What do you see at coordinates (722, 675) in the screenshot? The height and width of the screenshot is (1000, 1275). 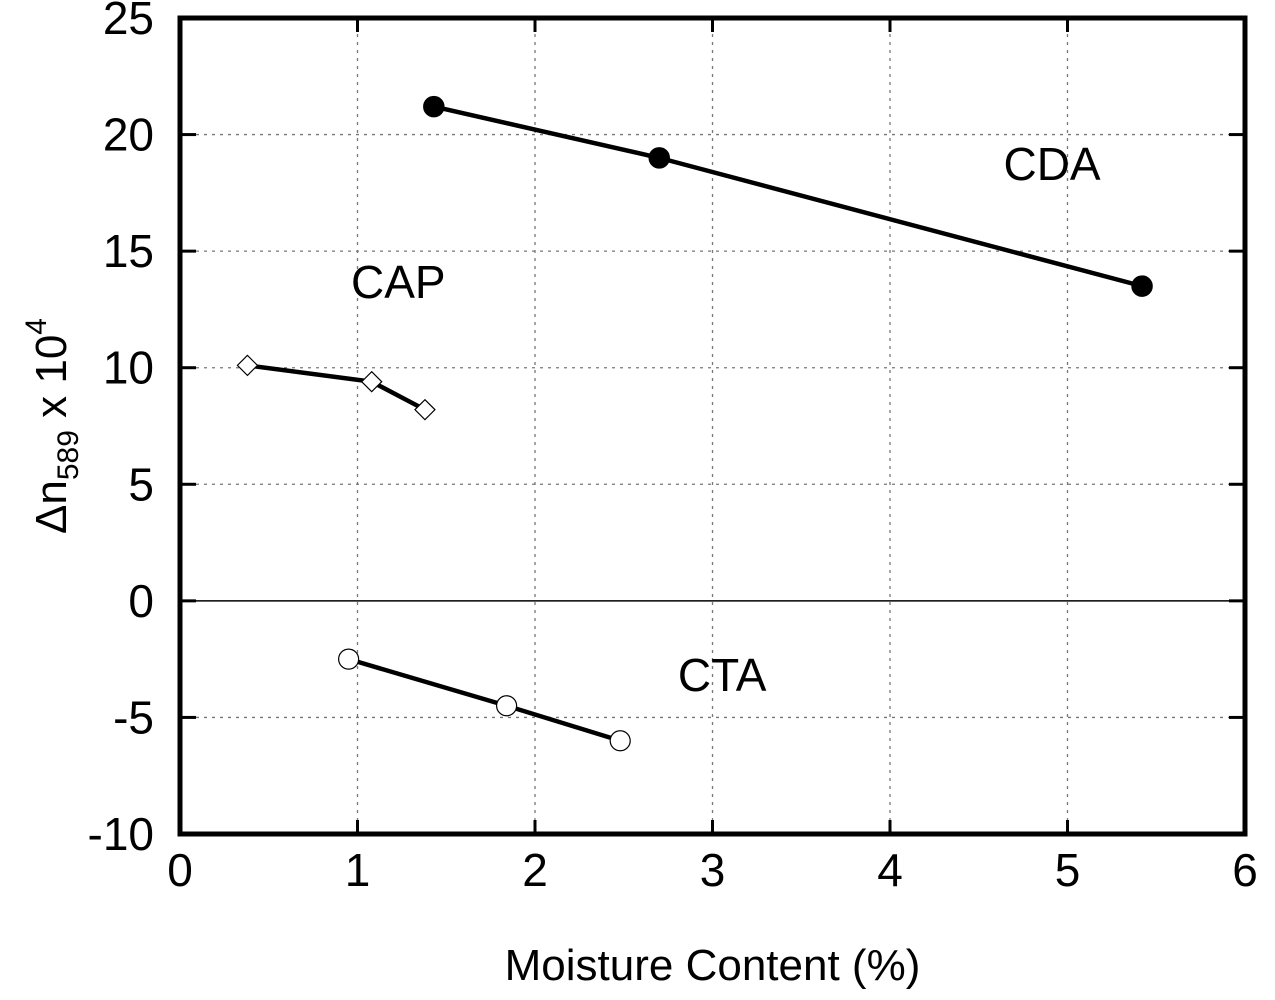 I see `series-label-cta: CTA` at bounding box center [722, 675].